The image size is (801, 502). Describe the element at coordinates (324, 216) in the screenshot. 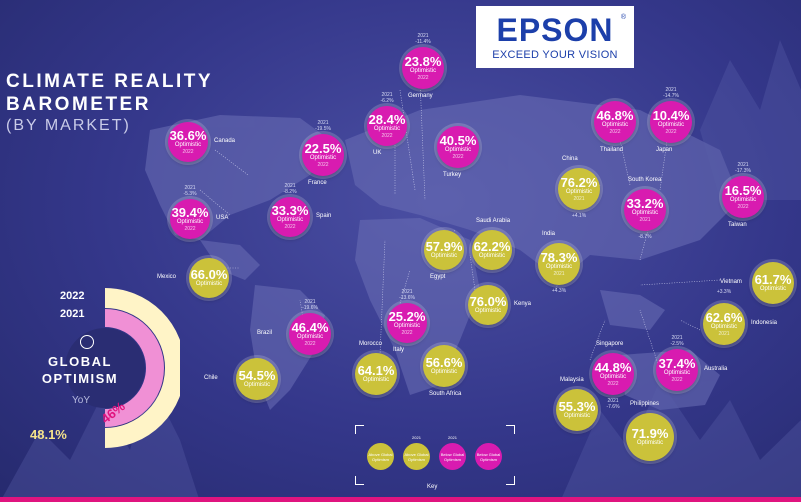

I see `country-label: Spain` at that location.